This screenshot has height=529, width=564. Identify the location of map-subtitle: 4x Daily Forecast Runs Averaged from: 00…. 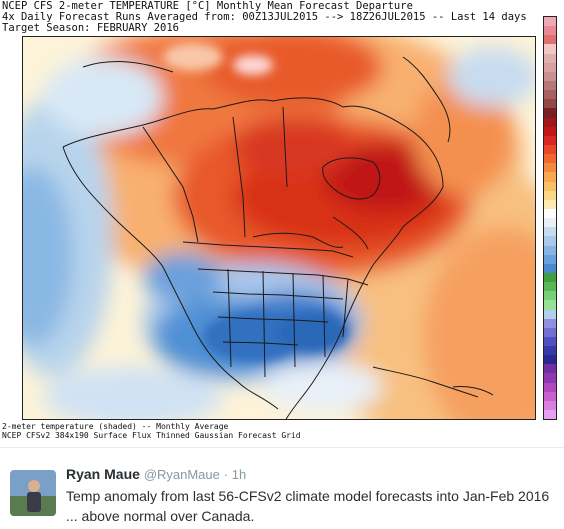
(264, 17).